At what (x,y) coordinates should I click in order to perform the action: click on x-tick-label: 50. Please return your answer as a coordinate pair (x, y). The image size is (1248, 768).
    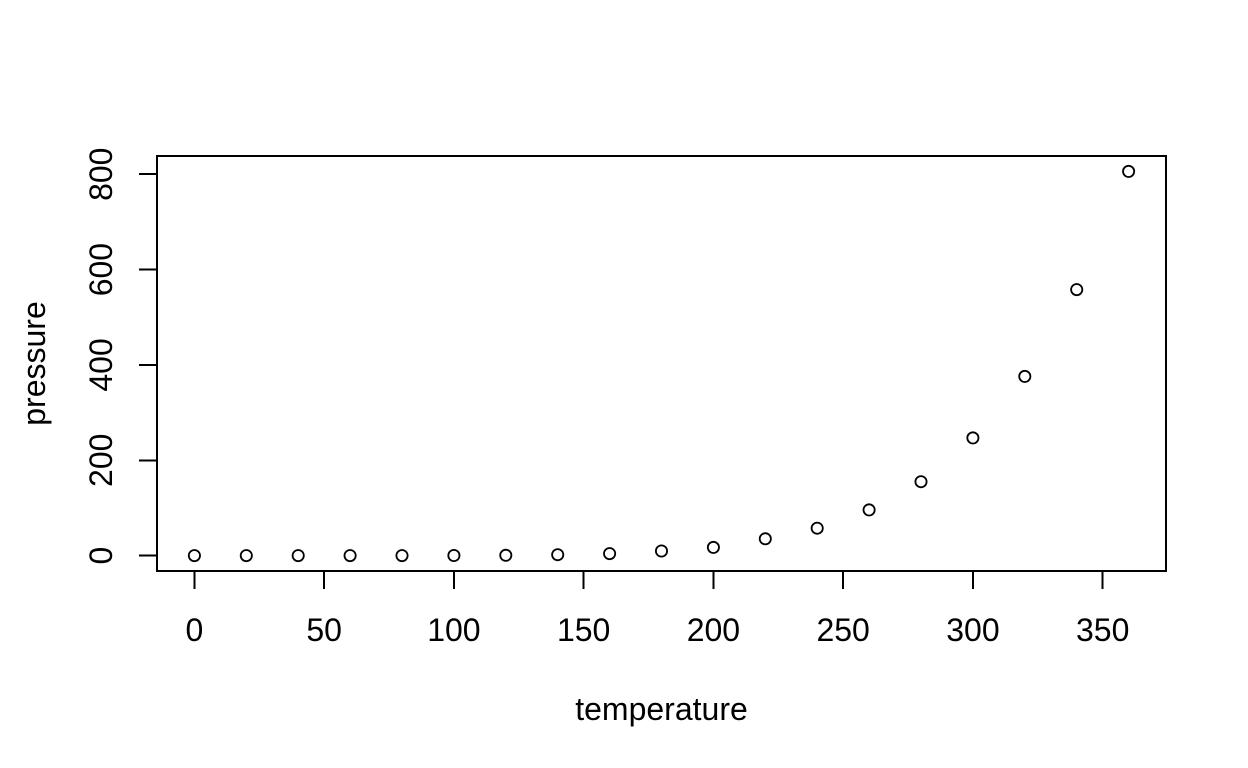
    Looking at the image, I should click on (324, 630).